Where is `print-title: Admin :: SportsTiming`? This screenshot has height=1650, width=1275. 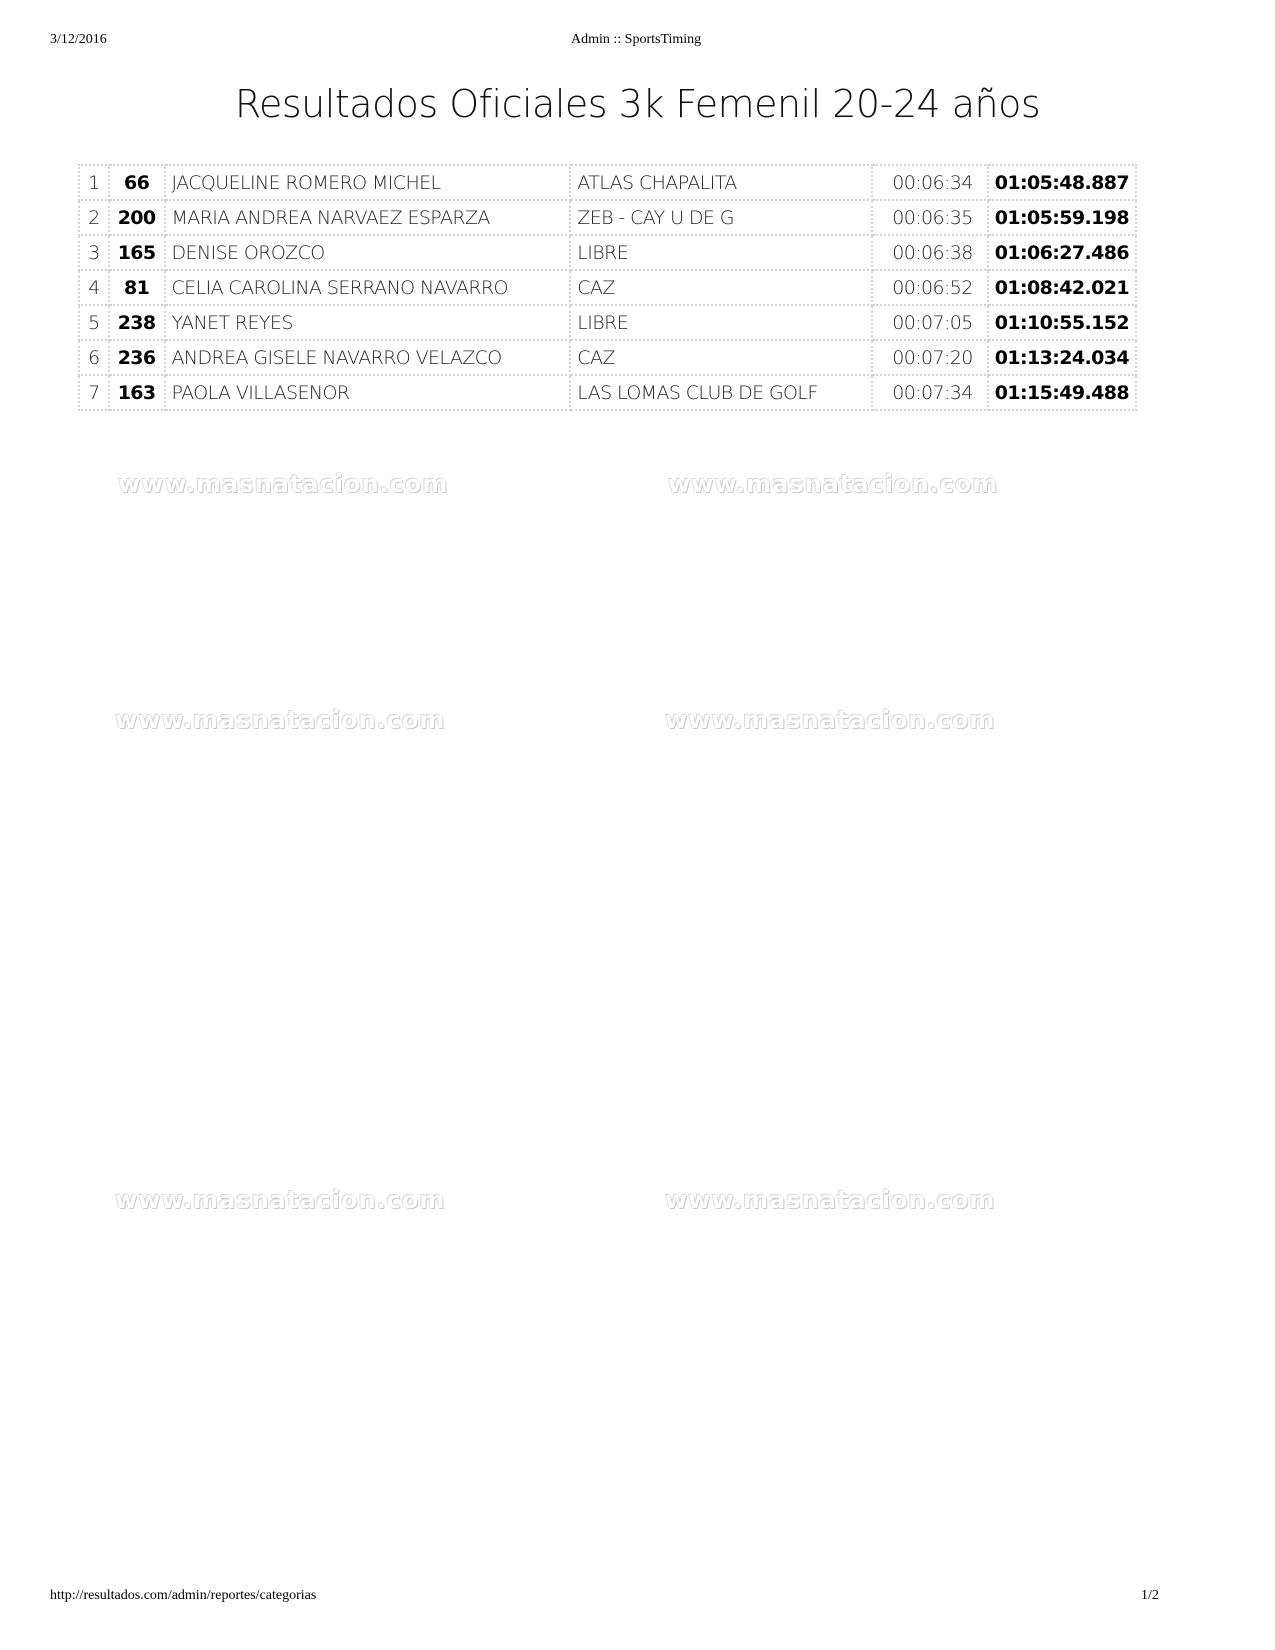 print-title: Admin :: SportsTiming is located at coordinates (636, 39).